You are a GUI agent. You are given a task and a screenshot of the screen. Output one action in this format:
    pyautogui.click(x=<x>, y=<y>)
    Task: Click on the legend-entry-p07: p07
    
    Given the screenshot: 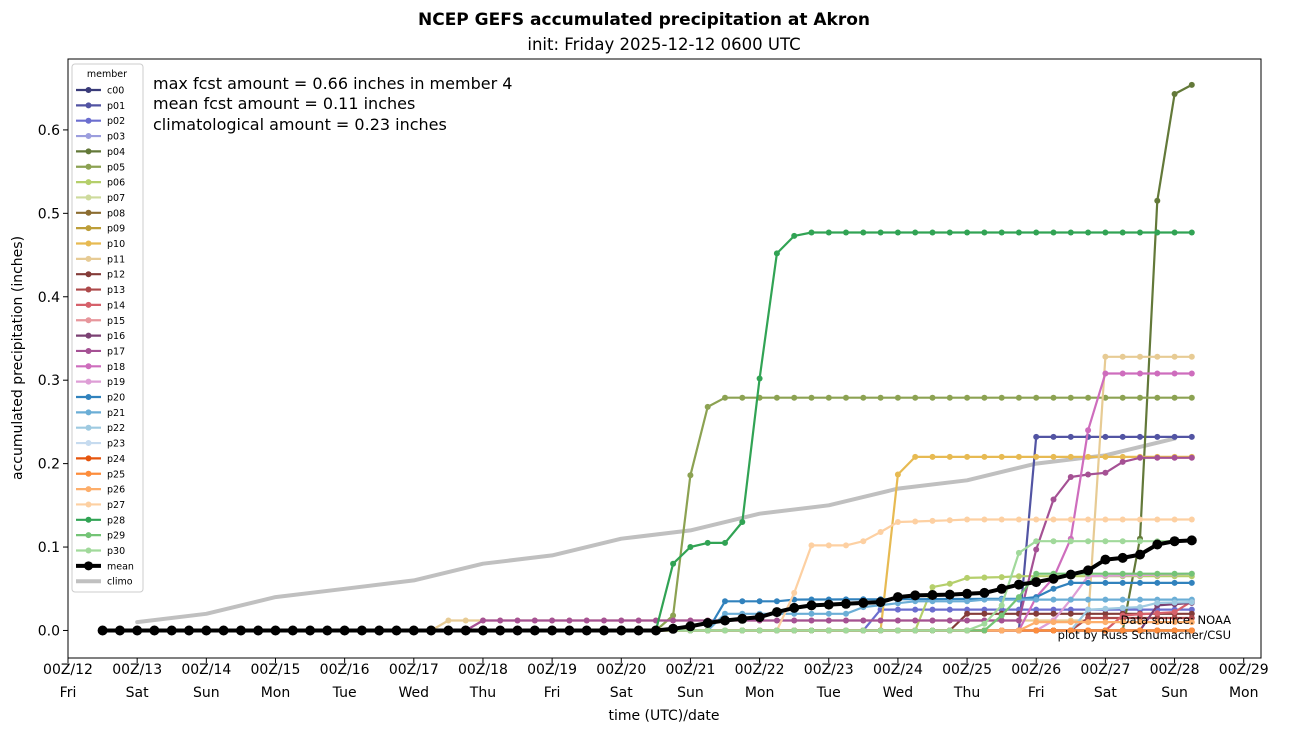 What is the action you would take?
    pyautogui.click(x=100, y=198)
    